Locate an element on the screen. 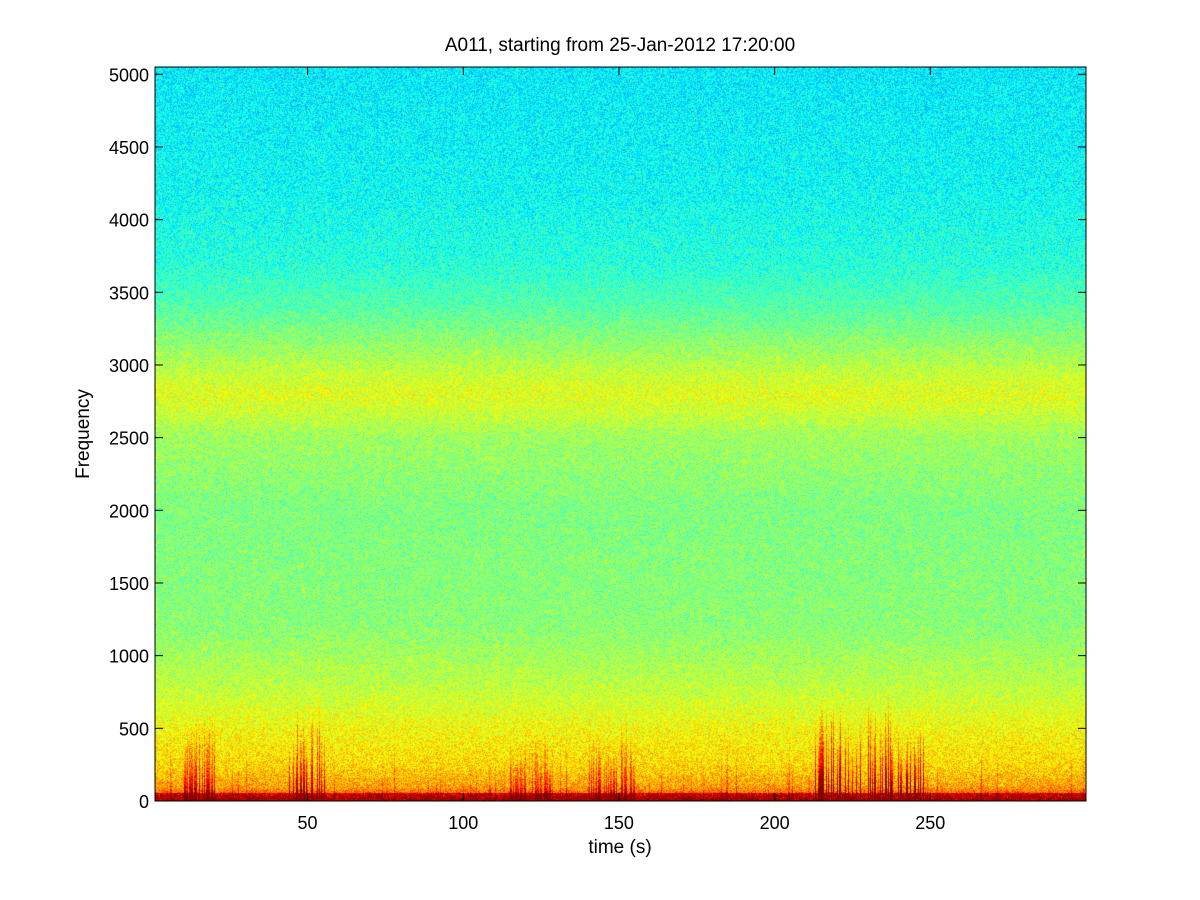 The width and height of the screenshot is (1200, 900). x-tick-label: 250 is located at coordinates (930, 823).